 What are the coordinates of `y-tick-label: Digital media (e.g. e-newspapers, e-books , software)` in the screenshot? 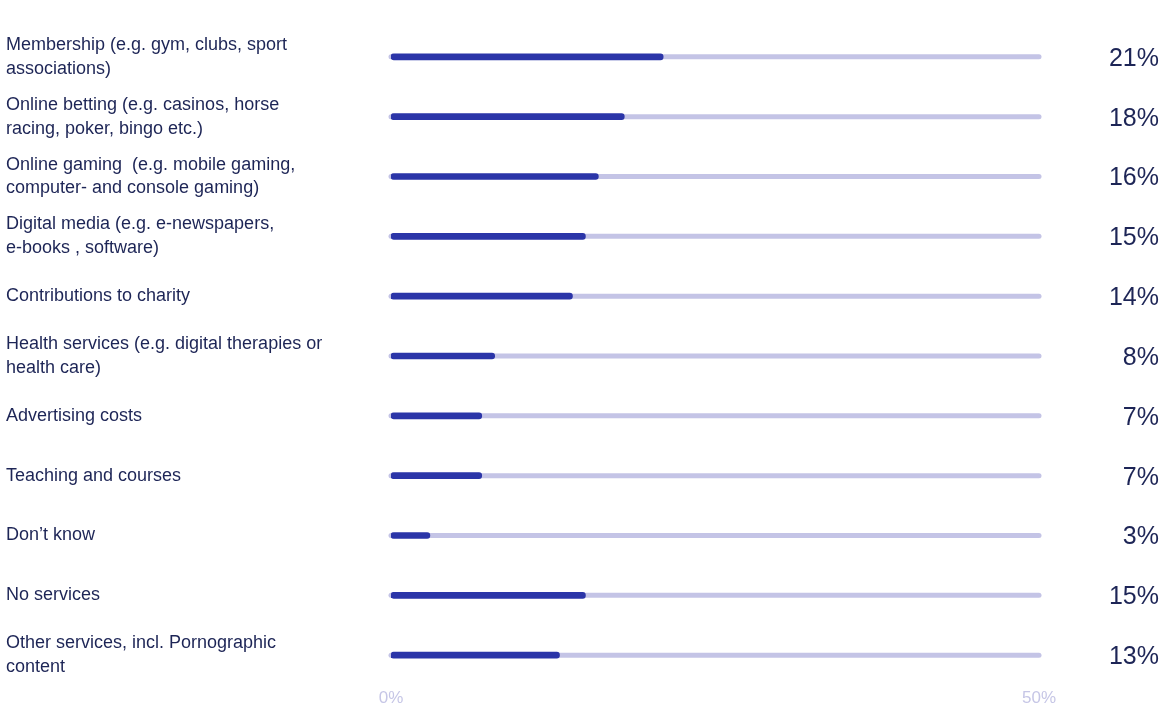 It's located at (140, 235).